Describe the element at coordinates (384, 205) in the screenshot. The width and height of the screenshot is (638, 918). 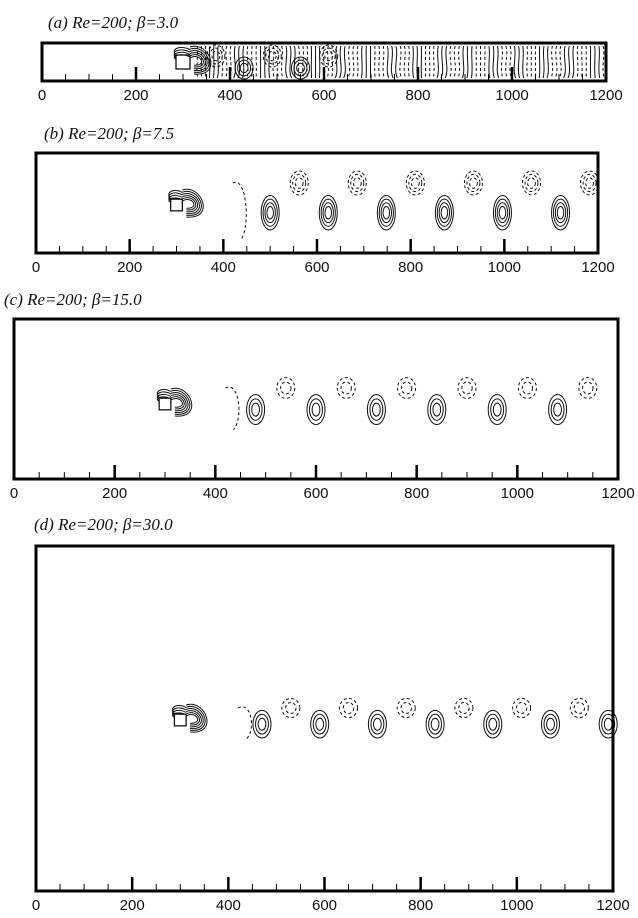
I see `panel-b-contours` at that location.